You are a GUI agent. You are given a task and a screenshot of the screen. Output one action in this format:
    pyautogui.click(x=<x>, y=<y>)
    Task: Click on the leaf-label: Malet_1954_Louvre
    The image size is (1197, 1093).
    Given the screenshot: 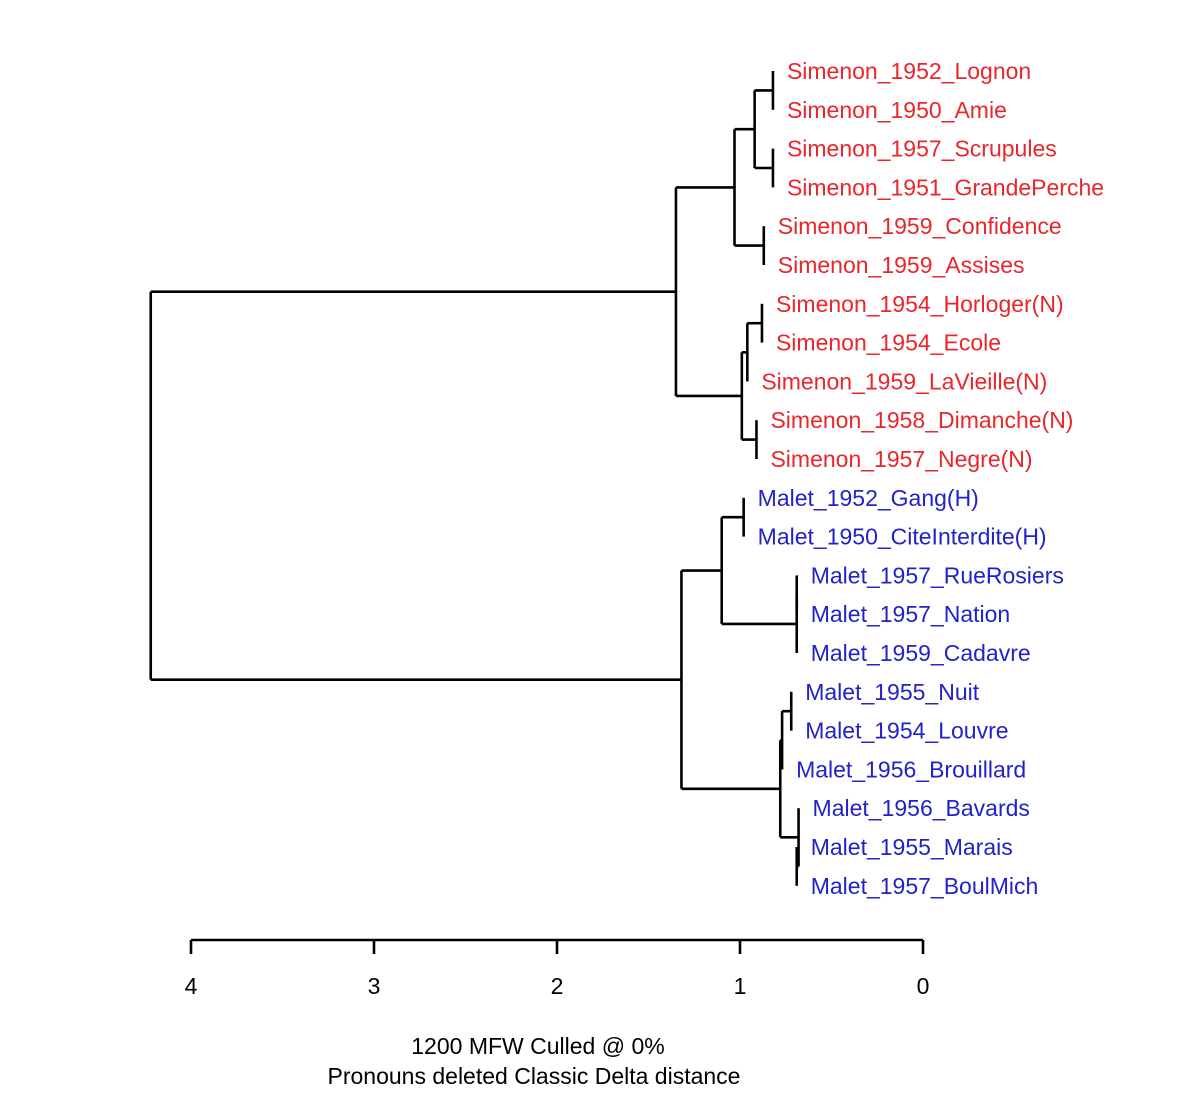 What is the action you would take?
    pyautogui.click(x=906, y=731)
    